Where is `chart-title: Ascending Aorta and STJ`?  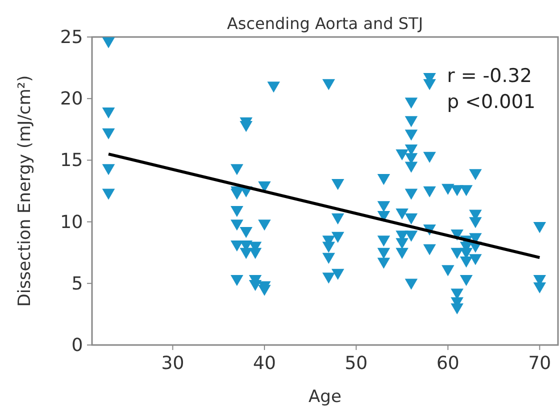
chart-title: Ascending Aorta and STJ is located at coordinates (325, 23).